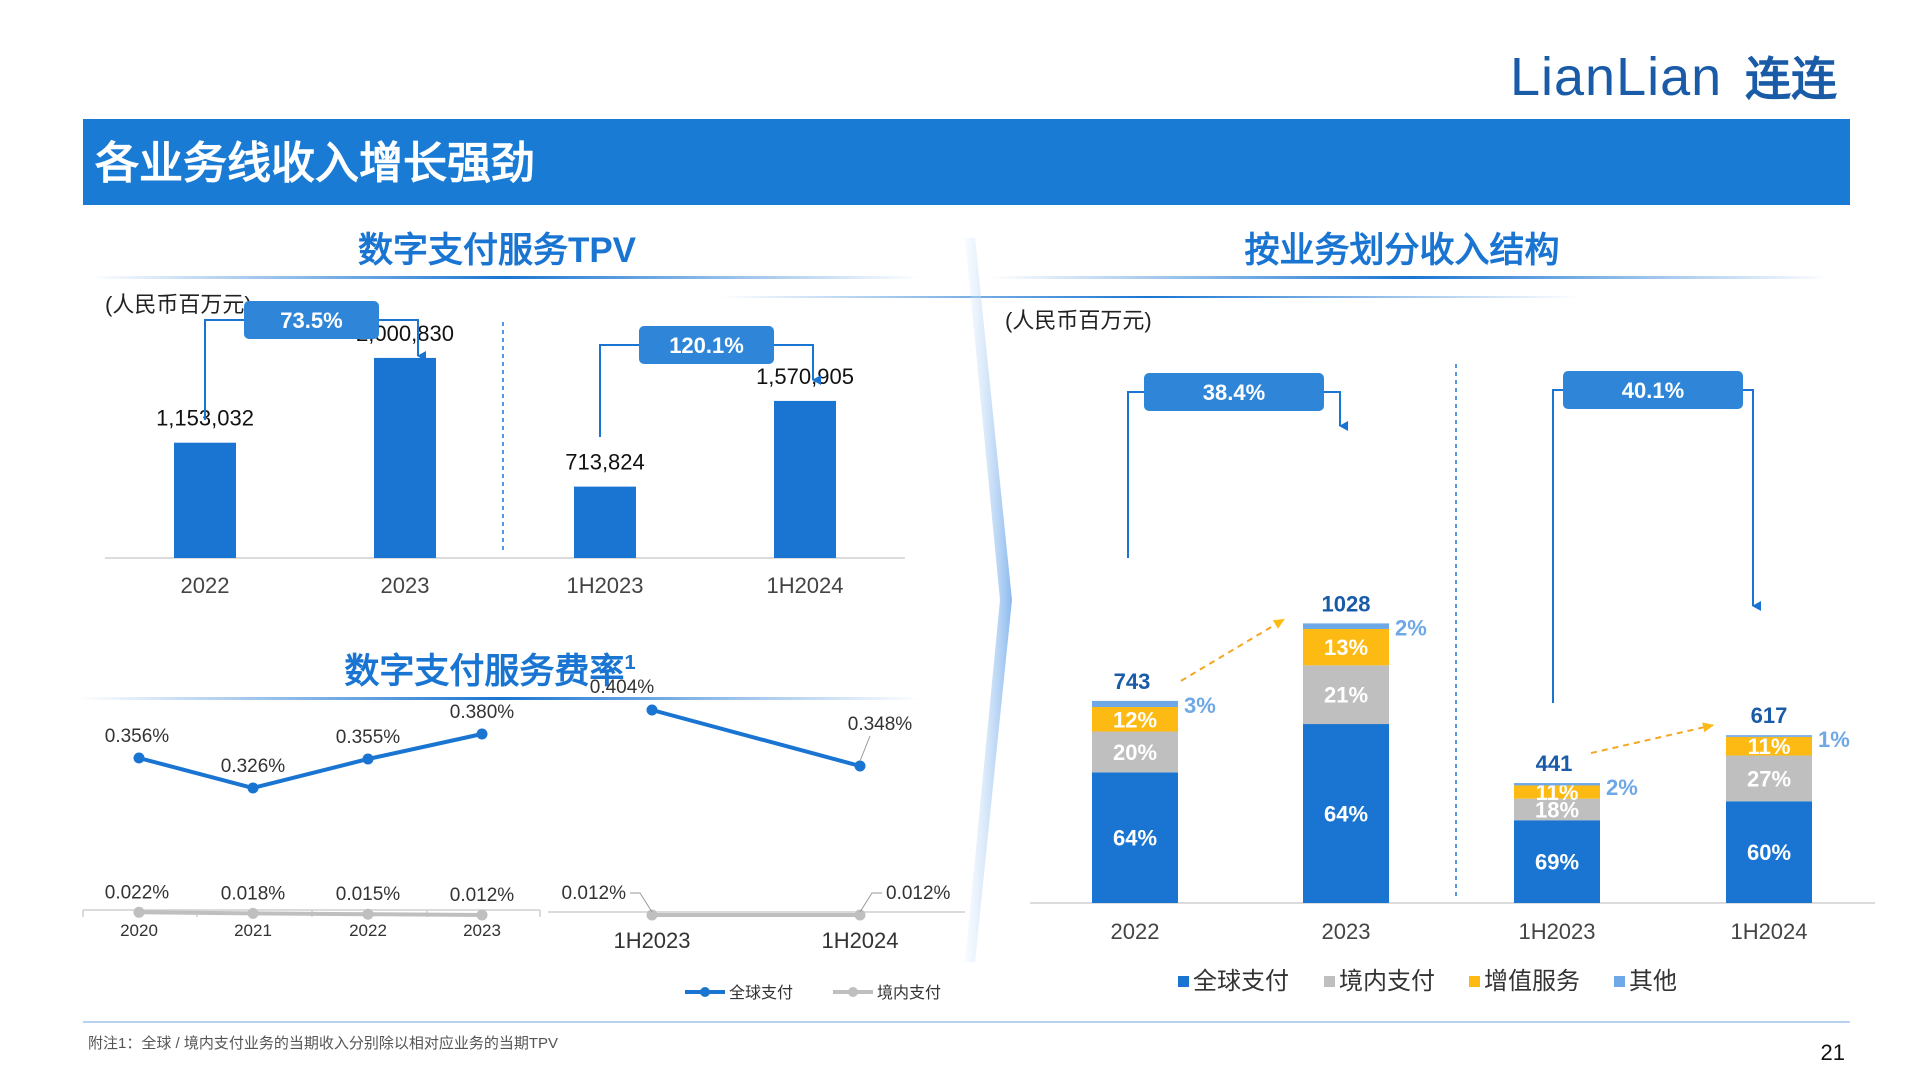 This screenshot has height=1085, width=1920. What do you see at coordinates (1556, 931) in the screenshot?
I see `rev-x-tick-label: 1H2023` at bounding box center [1556, 931].